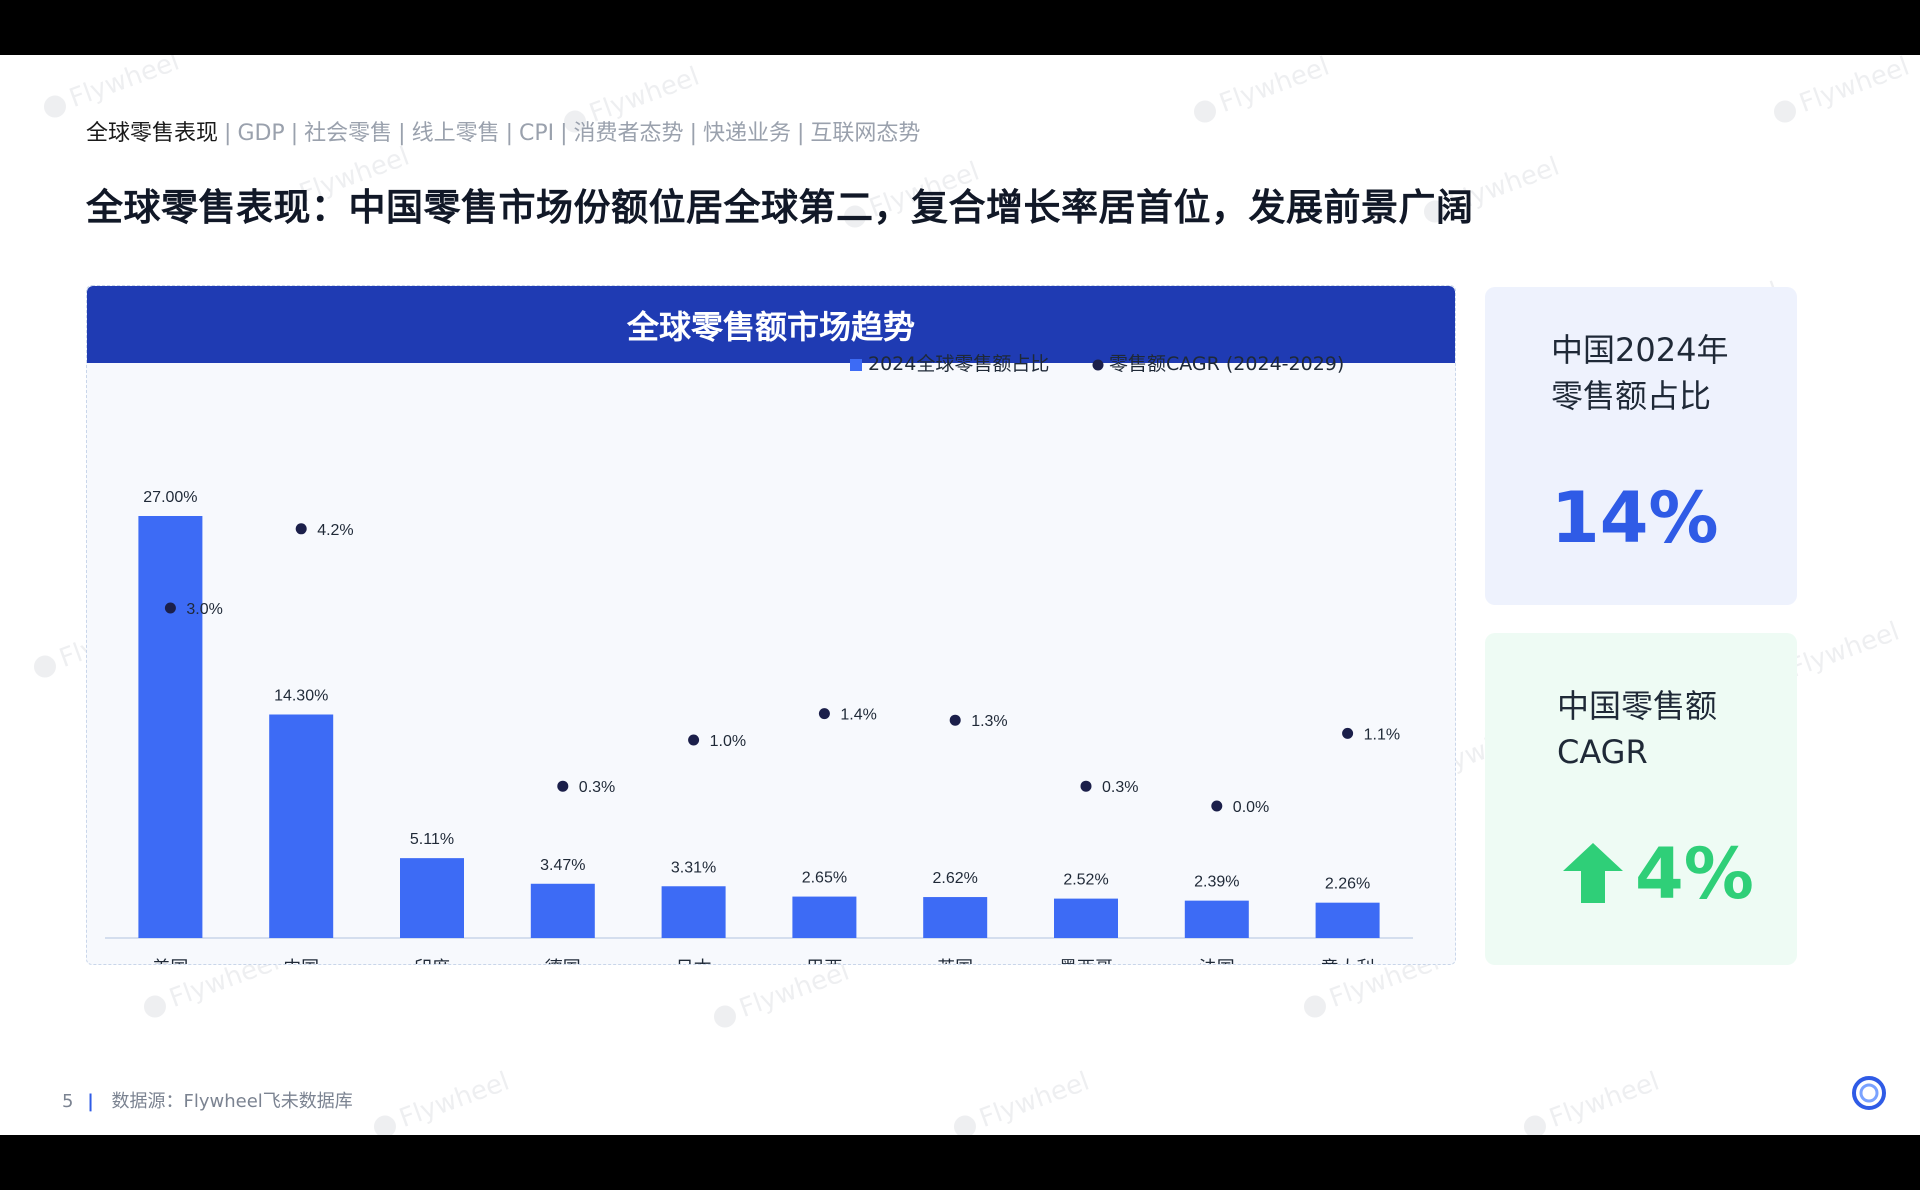  Describe the element at coordinates (746, 133) in the screenshot. I see `nav-item-6: 快递业务` at that location.